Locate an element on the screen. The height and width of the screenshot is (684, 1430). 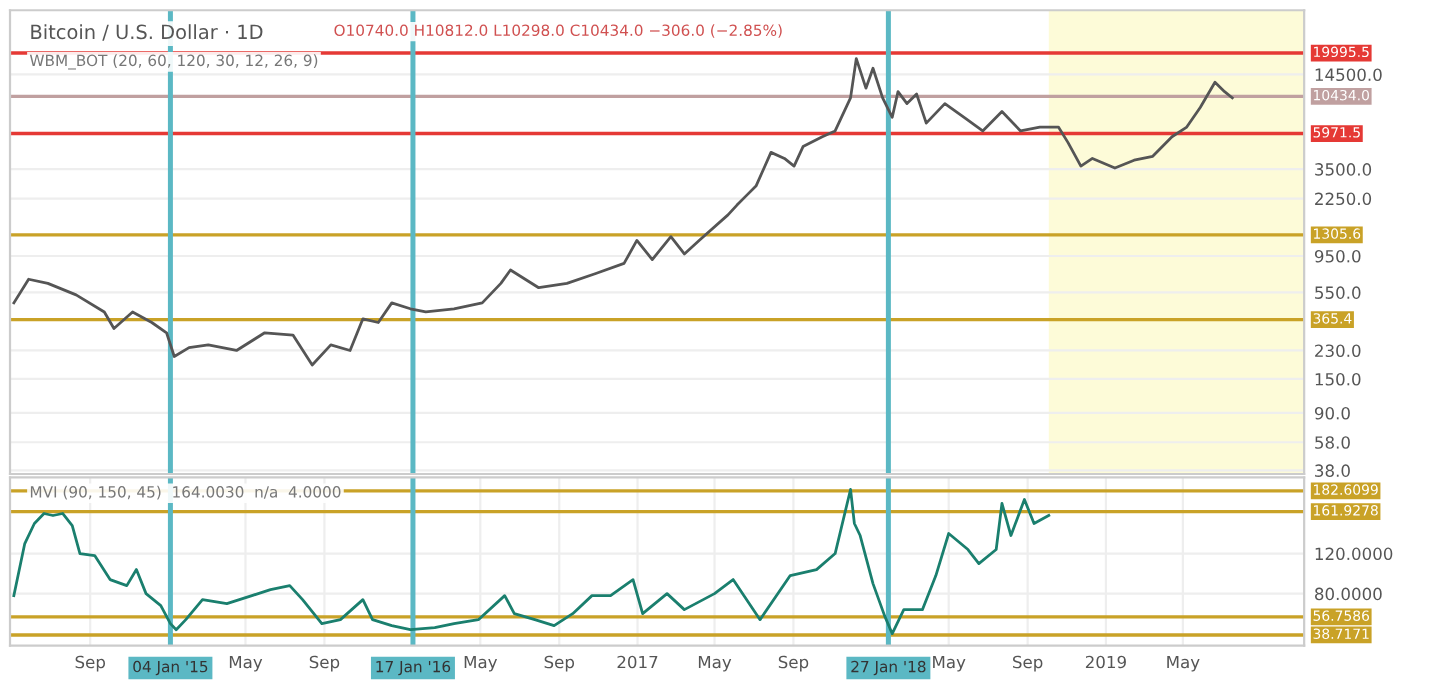
y-tick-label: 150.0 is located at coordinates (1338, 379).